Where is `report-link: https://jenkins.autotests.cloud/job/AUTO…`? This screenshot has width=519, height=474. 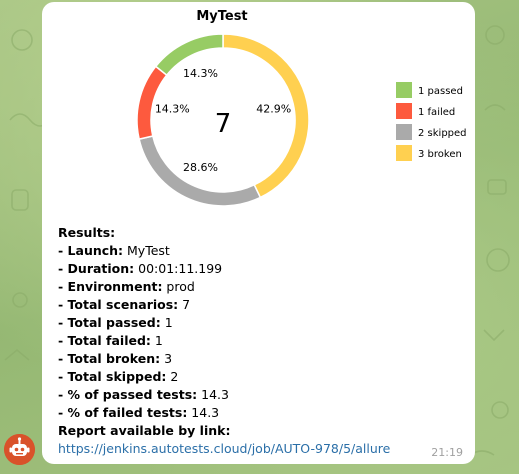 report-link: https://jenkins.autotests.cloud/job/AUTO… is located at coordinates (224, 448).